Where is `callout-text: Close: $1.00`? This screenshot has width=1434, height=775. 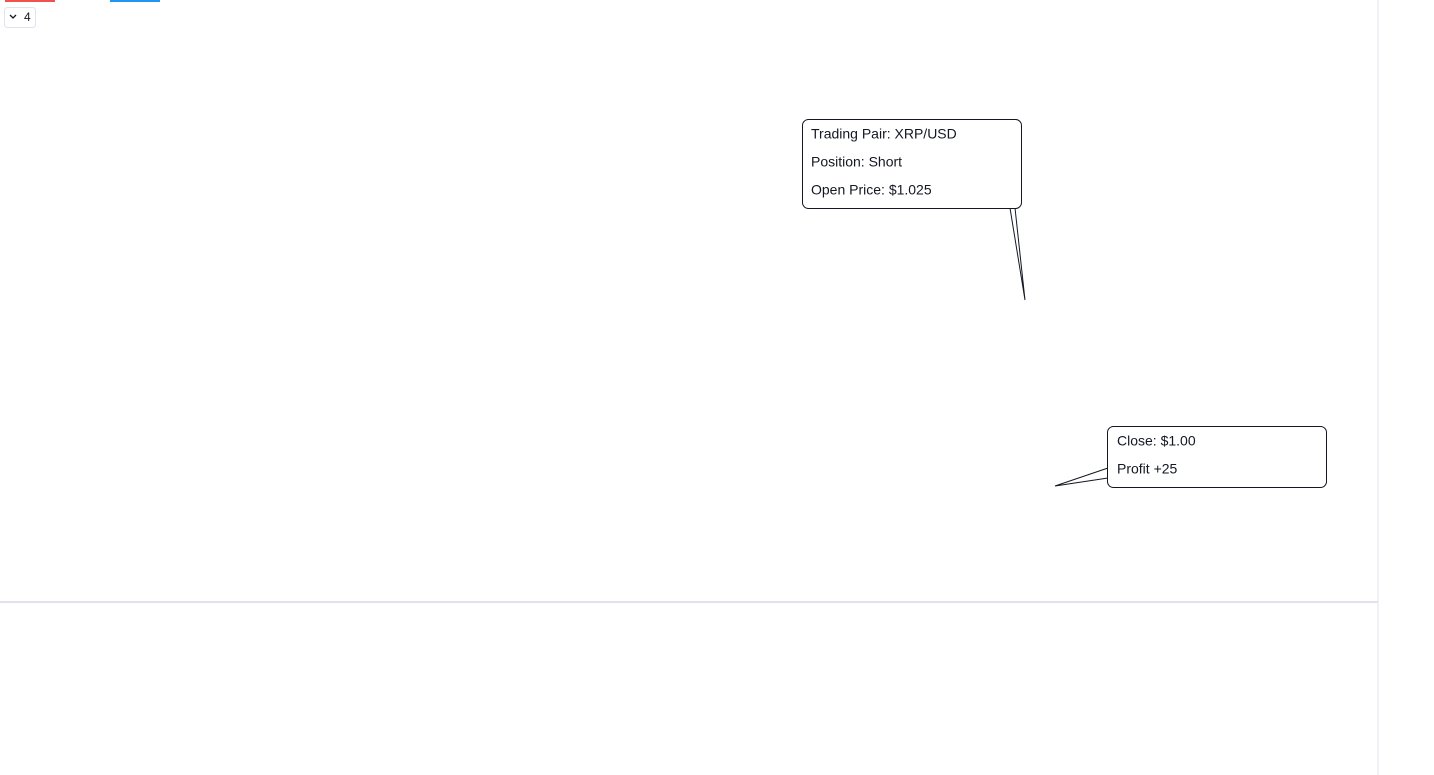
callout-text: Close: $1.00 is located at coordinates (1156, 441).